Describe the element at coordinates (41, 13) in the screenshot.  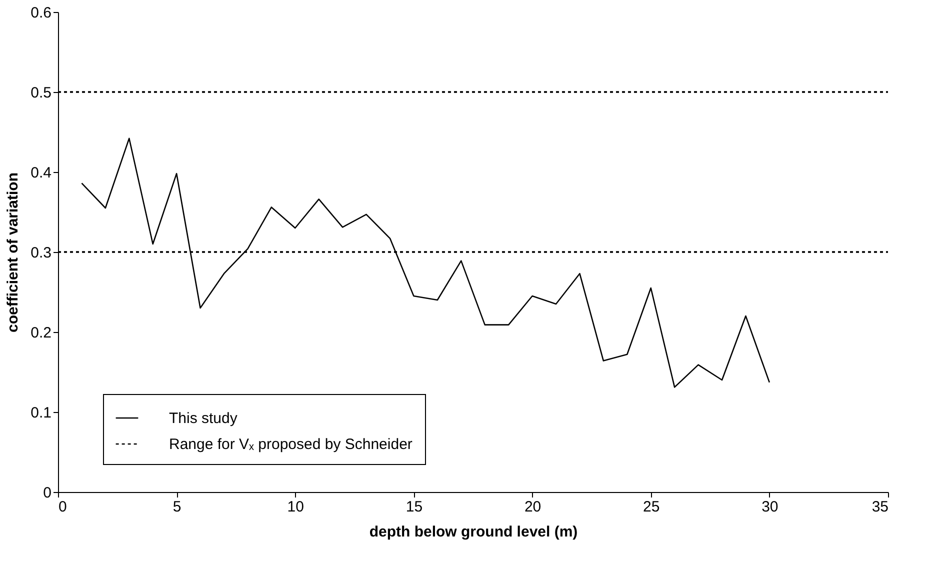
I see `y-tick-label: 0.6` at that location.